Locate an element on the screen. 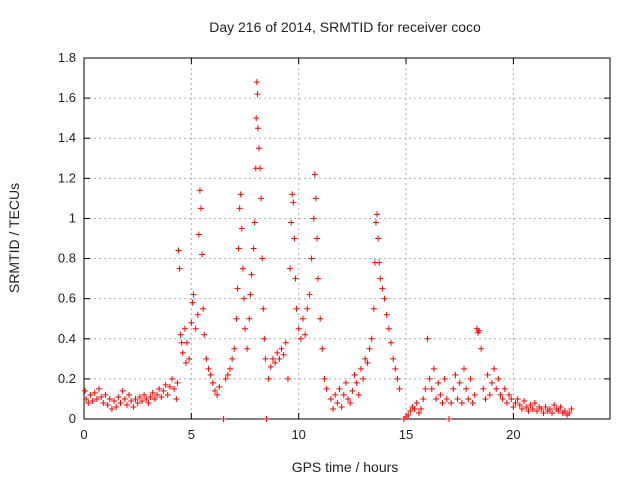  y-tick-label: 0.4 is located at coordinates (67, 338).